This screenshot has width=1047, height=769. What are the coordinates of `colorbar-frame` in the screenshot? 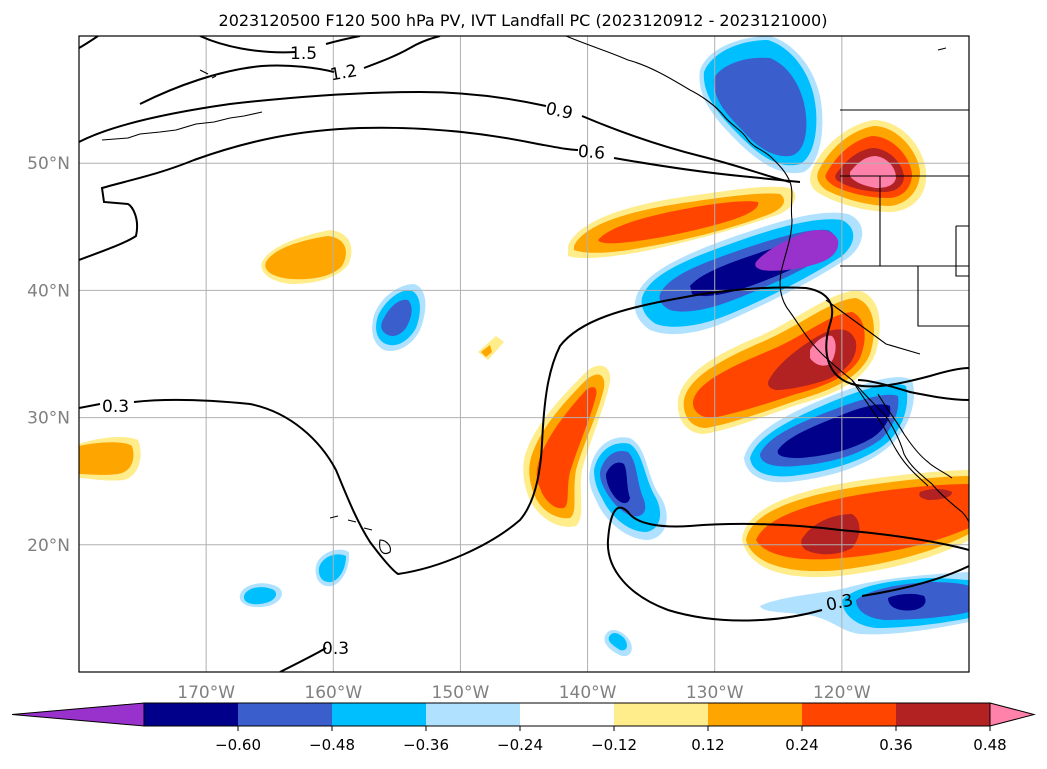 It's located at (567, 714).